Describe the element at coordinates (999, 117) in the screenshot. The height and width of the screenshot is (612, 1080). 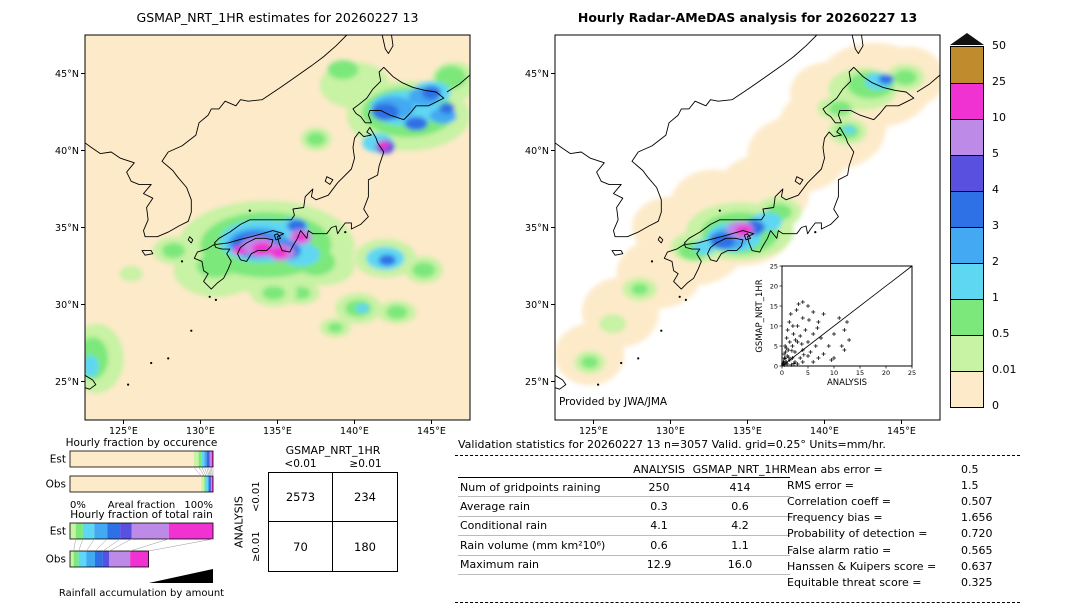
I see `colorbar-tick-label: 10` at that location.